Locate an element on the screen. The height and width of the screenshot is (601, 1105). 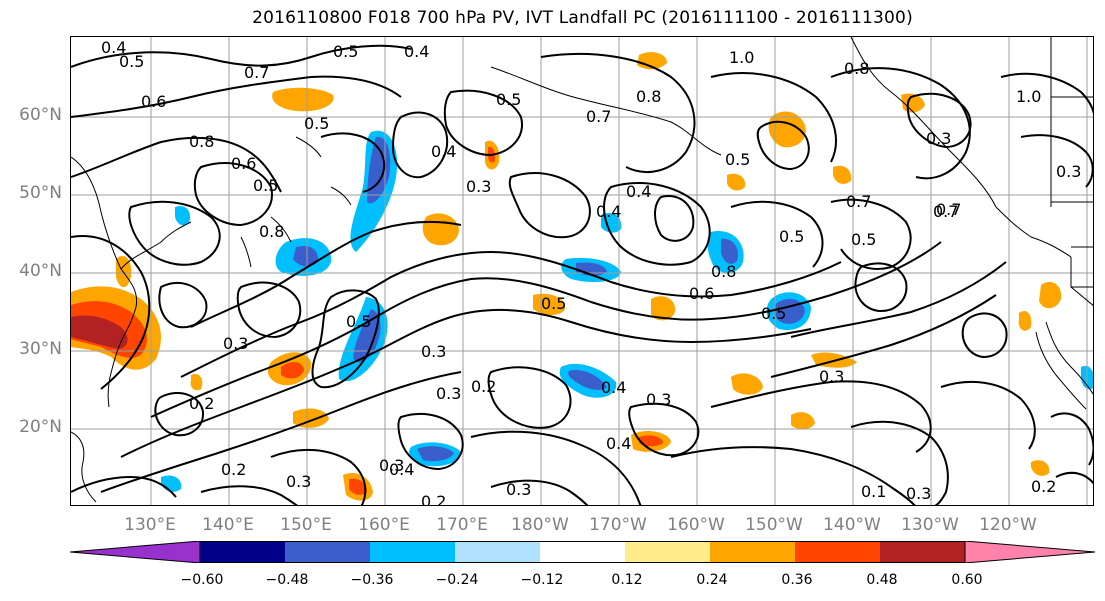
lat-label-20n: 20°N is located at coordinates (40, 427).